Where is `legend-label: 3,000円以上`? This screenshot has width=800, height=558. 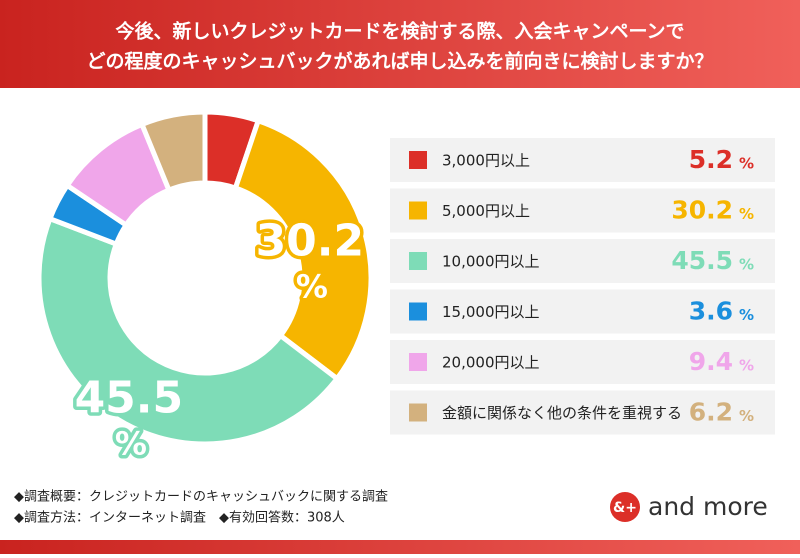 legend-label: 3,000円以上 is located at coordinates (486, 161).